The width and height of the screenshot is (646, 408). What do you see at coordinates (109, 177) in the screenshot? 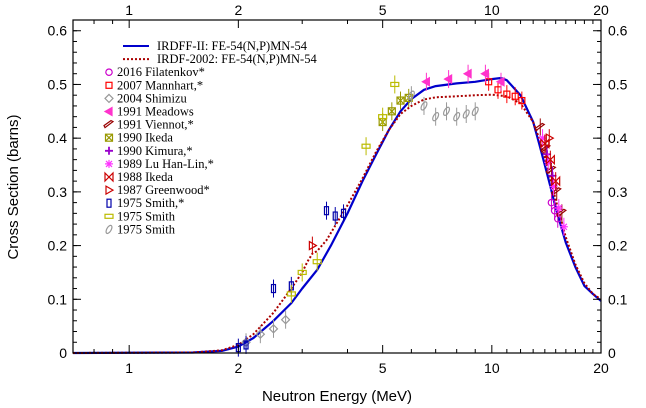
I see `legend-marker-1988-ikeda` at bounding box center [109, 177].